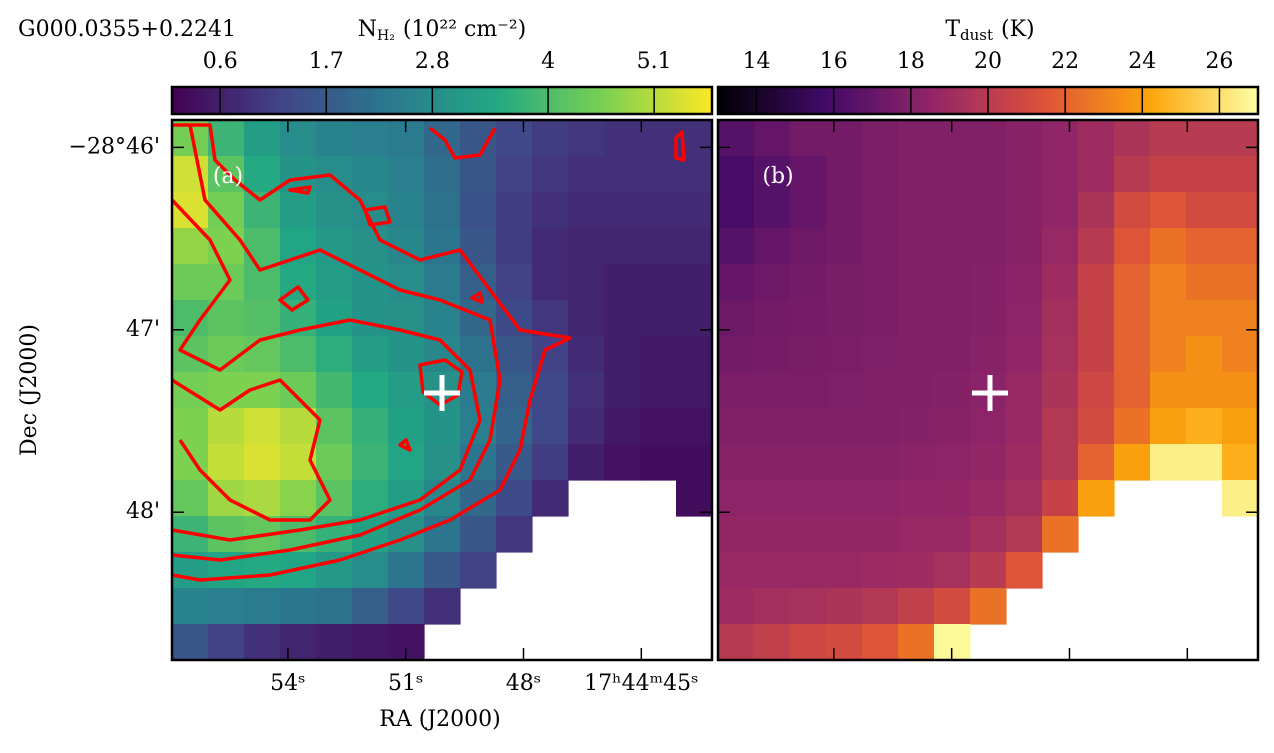  Describe the element at coordinates (377, 216) in the screenshot. I see `contour` at that location.